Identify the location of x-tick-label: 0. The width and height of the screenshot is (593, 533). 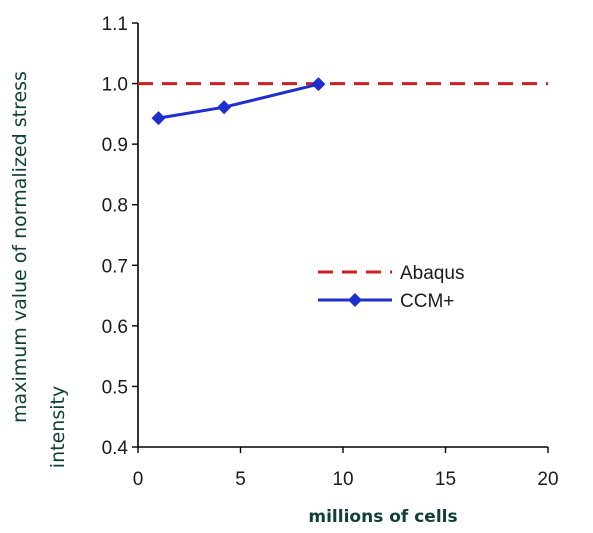
(138, 479).